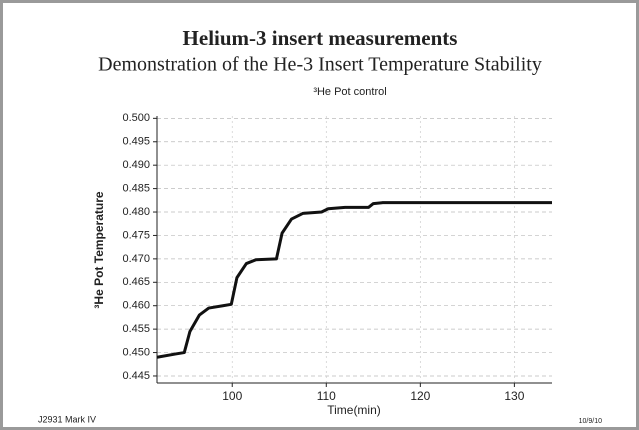 The width and height of the screenshot is (639, 430). What do you see at coordinates (420, 396) in the screenshot?
I see `x-tick-label: 120` at bounding box center [420, 396].